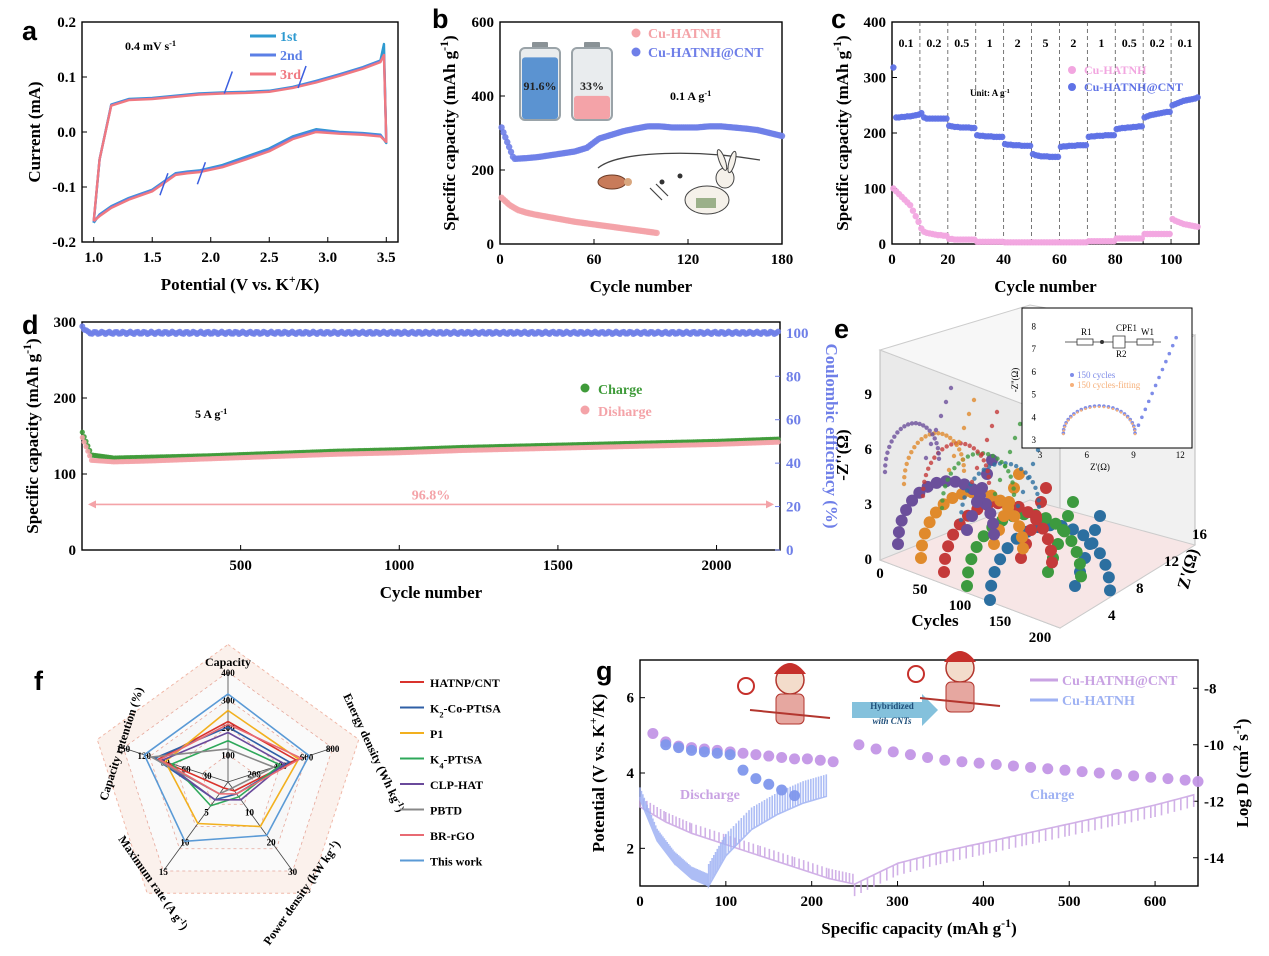  What do you see at coordinates (883, 245) in the screenshot?
I see `panel-c-ytick-label: 0` at bounding box center [883, 245].